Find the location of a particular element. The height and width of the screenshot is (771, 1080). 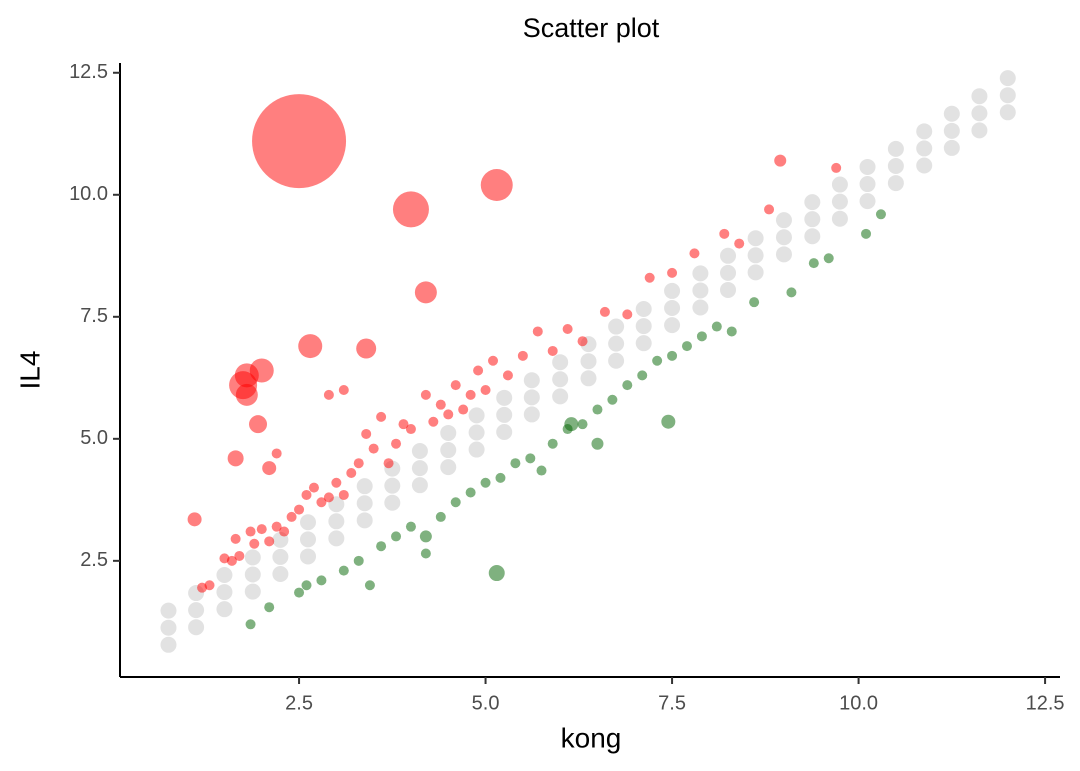

x-tick-label: 5.0 is located at coordinates (486, 703).